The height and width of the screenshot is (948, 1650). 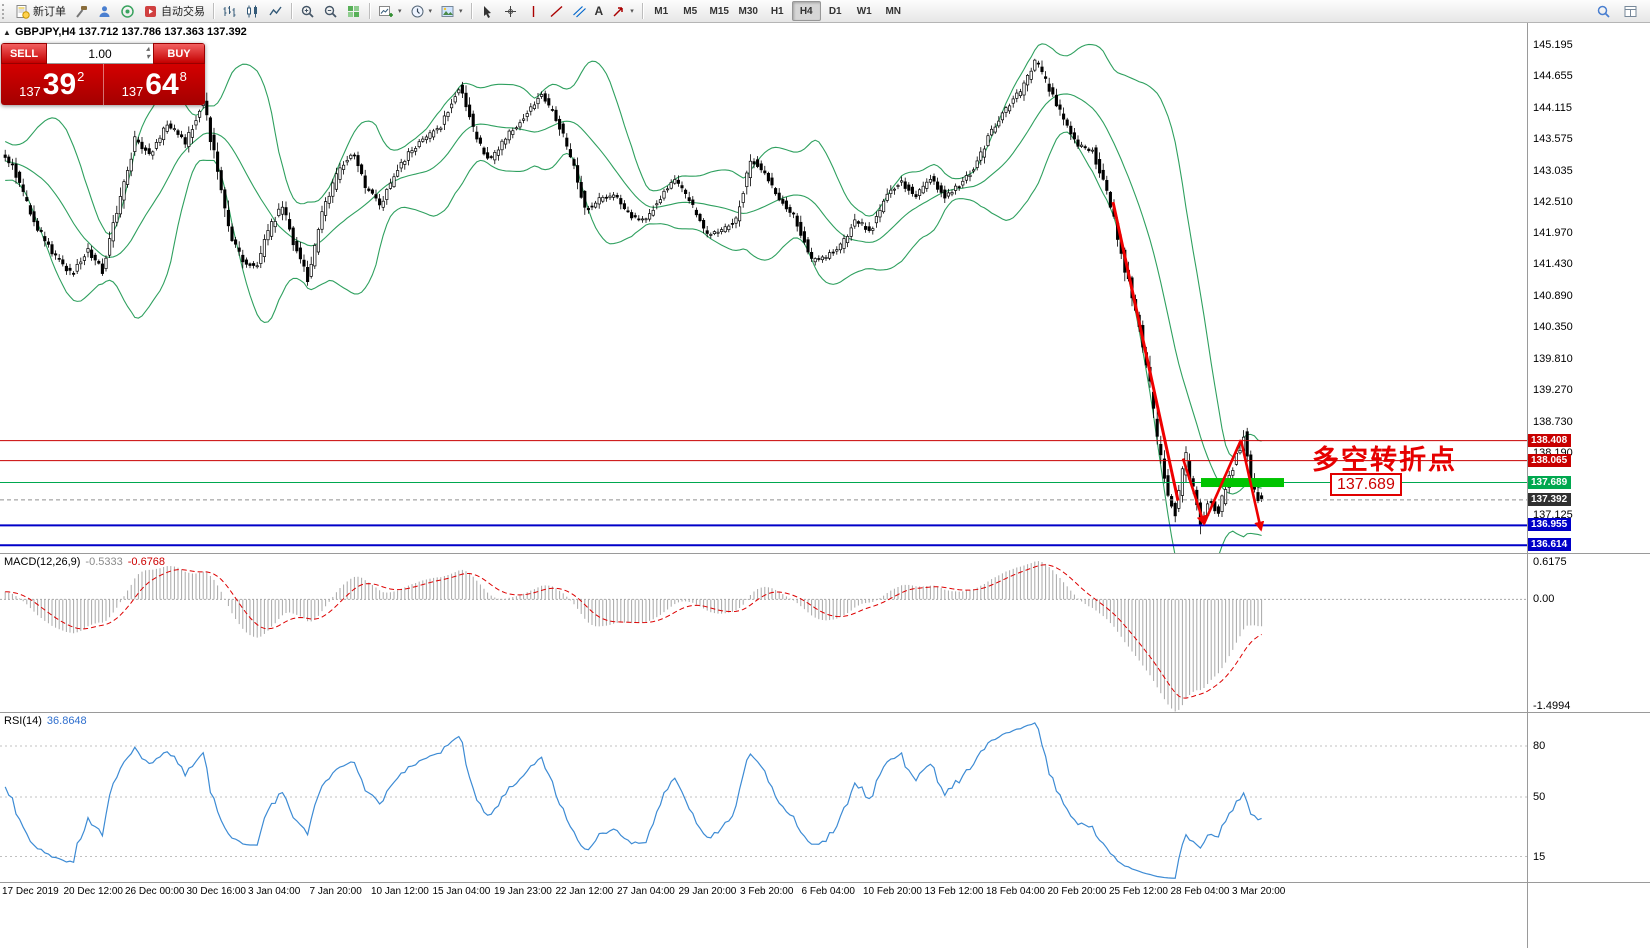 I want to click on sell-price: 137 39 2, so click(x=52, y=84).